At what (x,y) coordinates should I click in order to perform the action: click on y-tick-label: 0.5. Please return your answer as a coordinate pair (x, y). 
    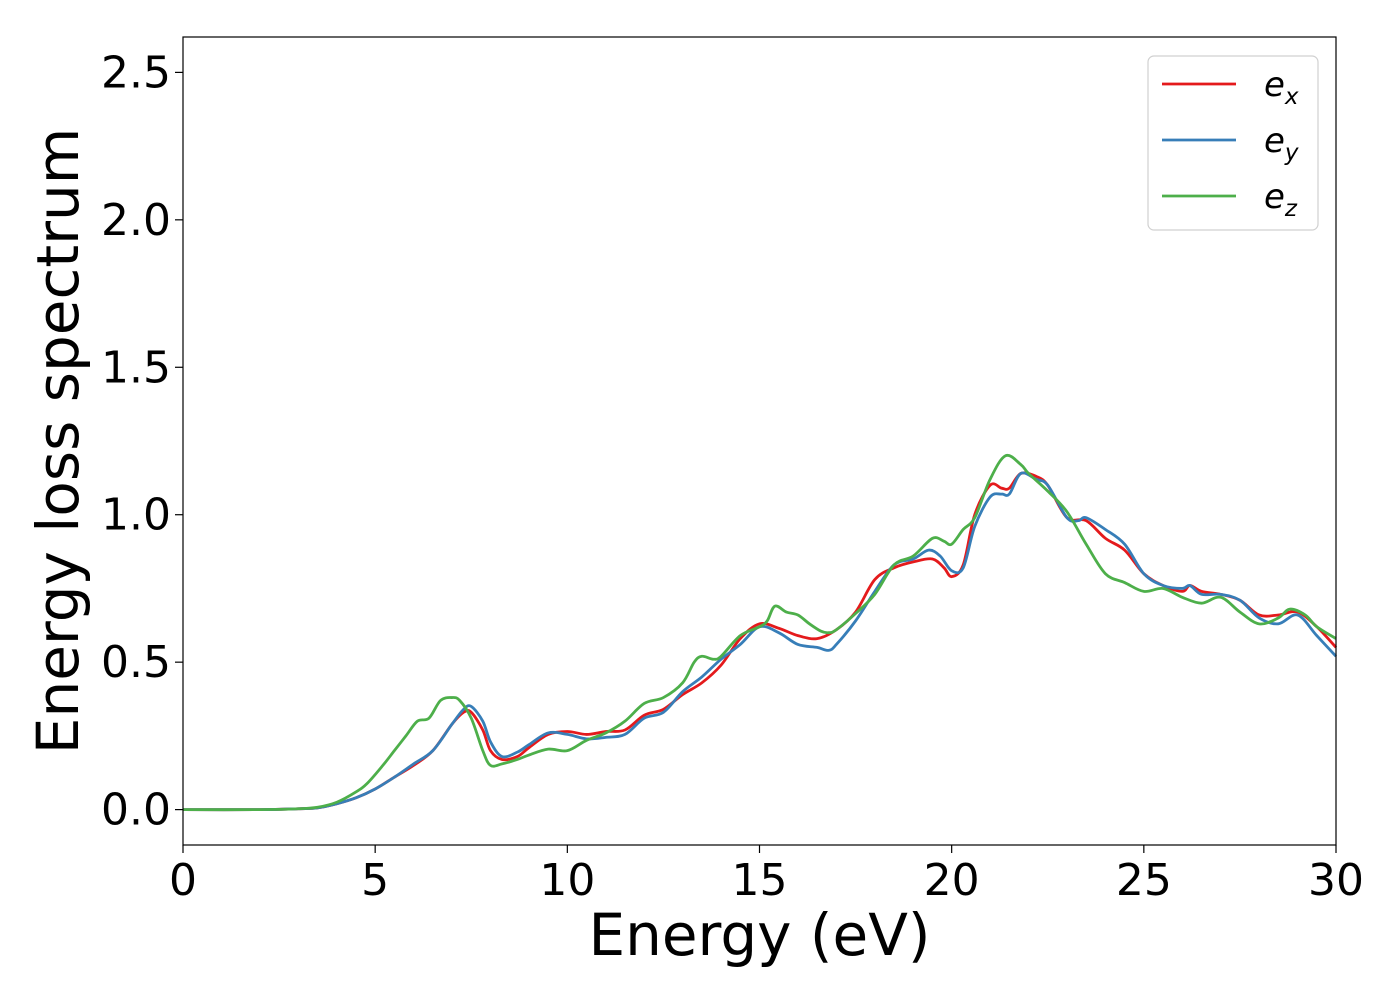
    Looking at the image, I should click on (136, 662).